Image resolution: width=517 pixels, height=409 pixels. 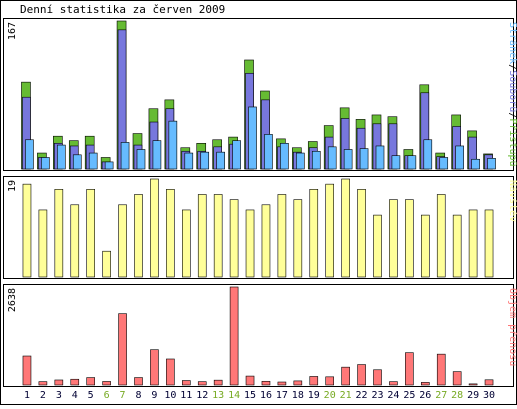 I want to click on x-tick-label-19: 19, so click(x=314, y=395).